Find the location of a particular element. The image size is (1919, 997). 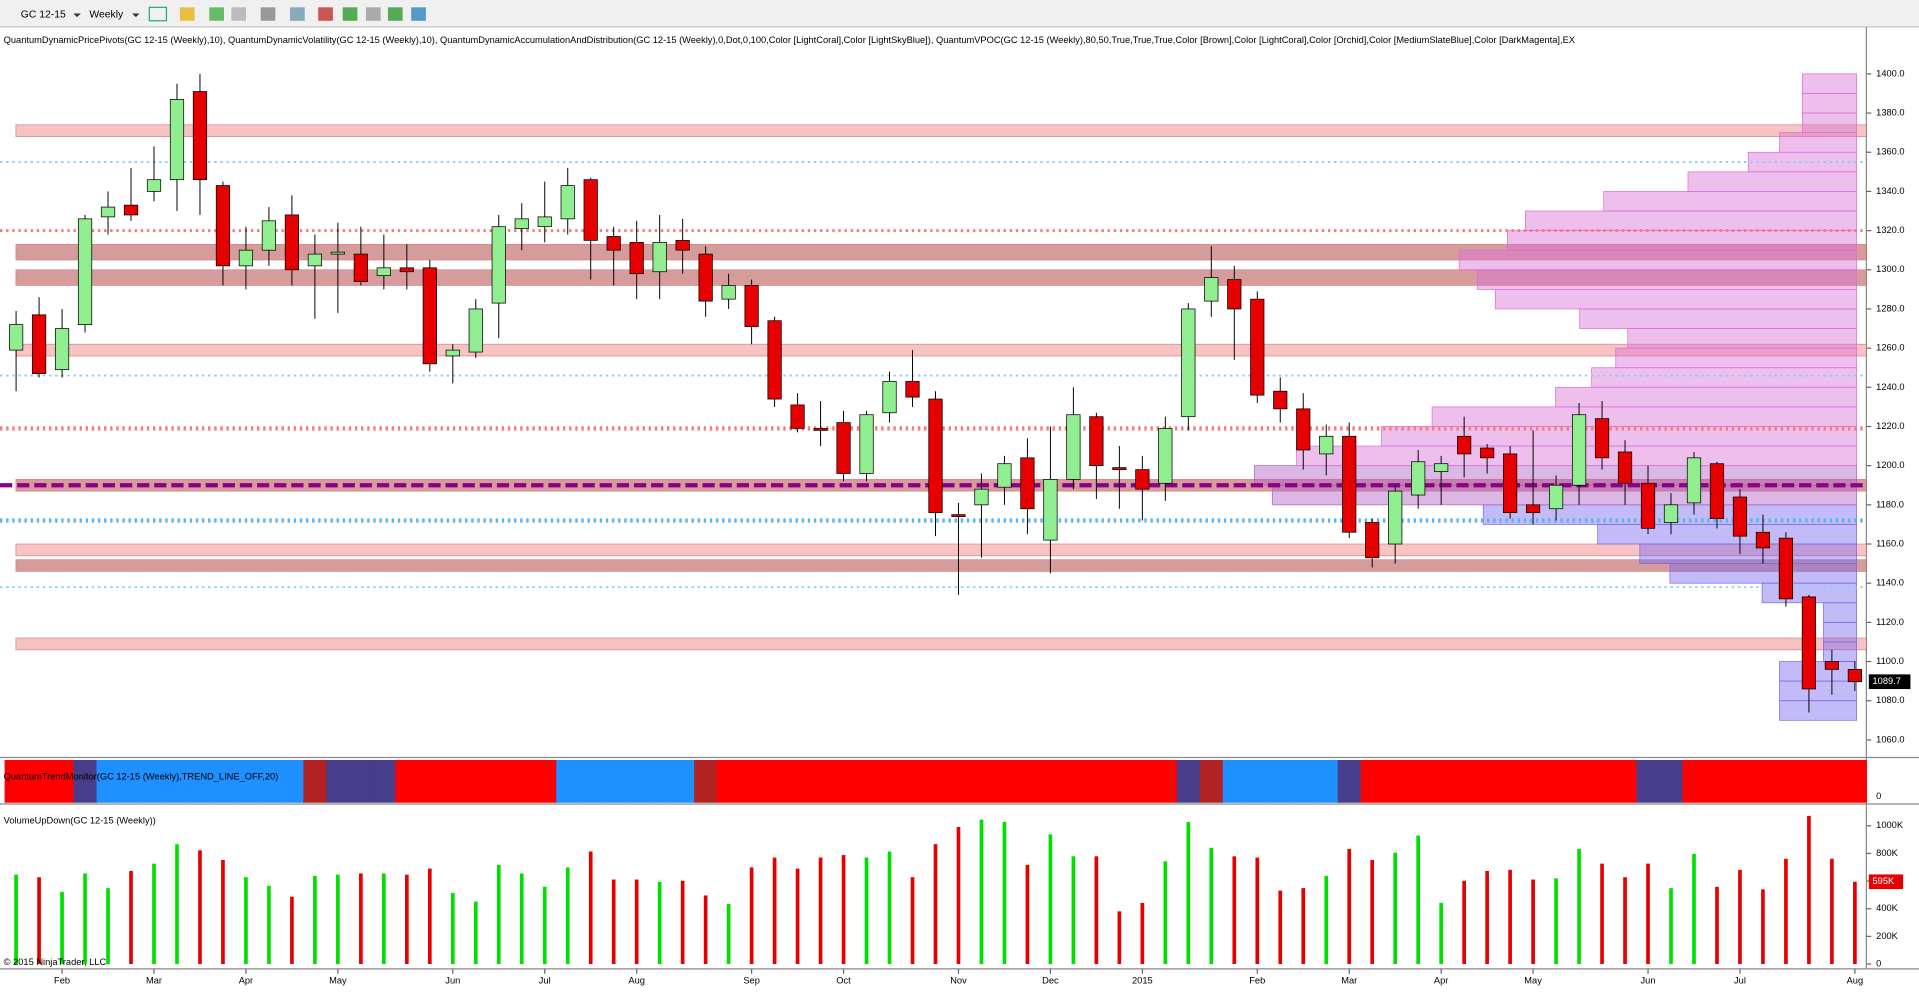

symbol-selector: GC 12-15 is located at coordinates (43, 14).